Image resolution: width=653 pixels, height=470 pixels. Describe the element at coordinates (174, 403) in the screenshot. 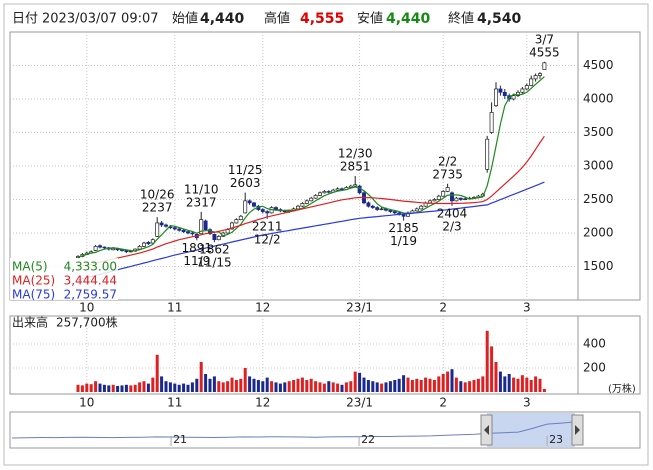

I see `x-tick-label: 11` at that location.